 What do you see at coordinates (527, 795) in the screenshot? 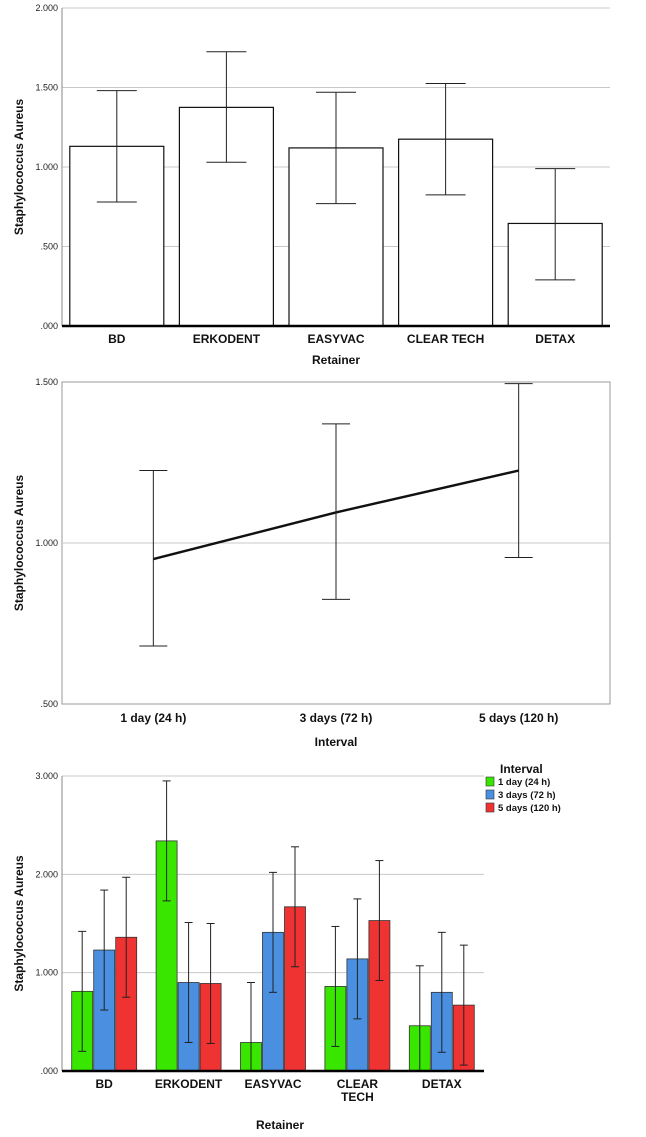
I see `legend-label-1: 3 days (72 h)` at bounding box center [527, 795].